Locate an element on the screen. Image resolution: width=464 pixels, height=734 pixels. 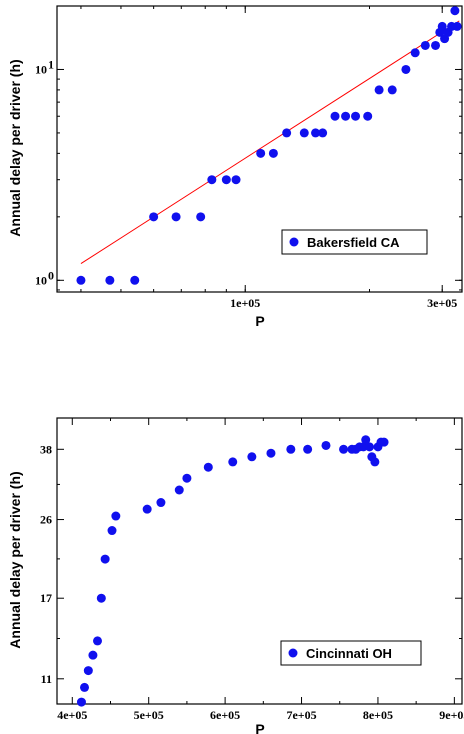
cincinnati-legend: Cincinnati OH is located at coordinates (351, 653).